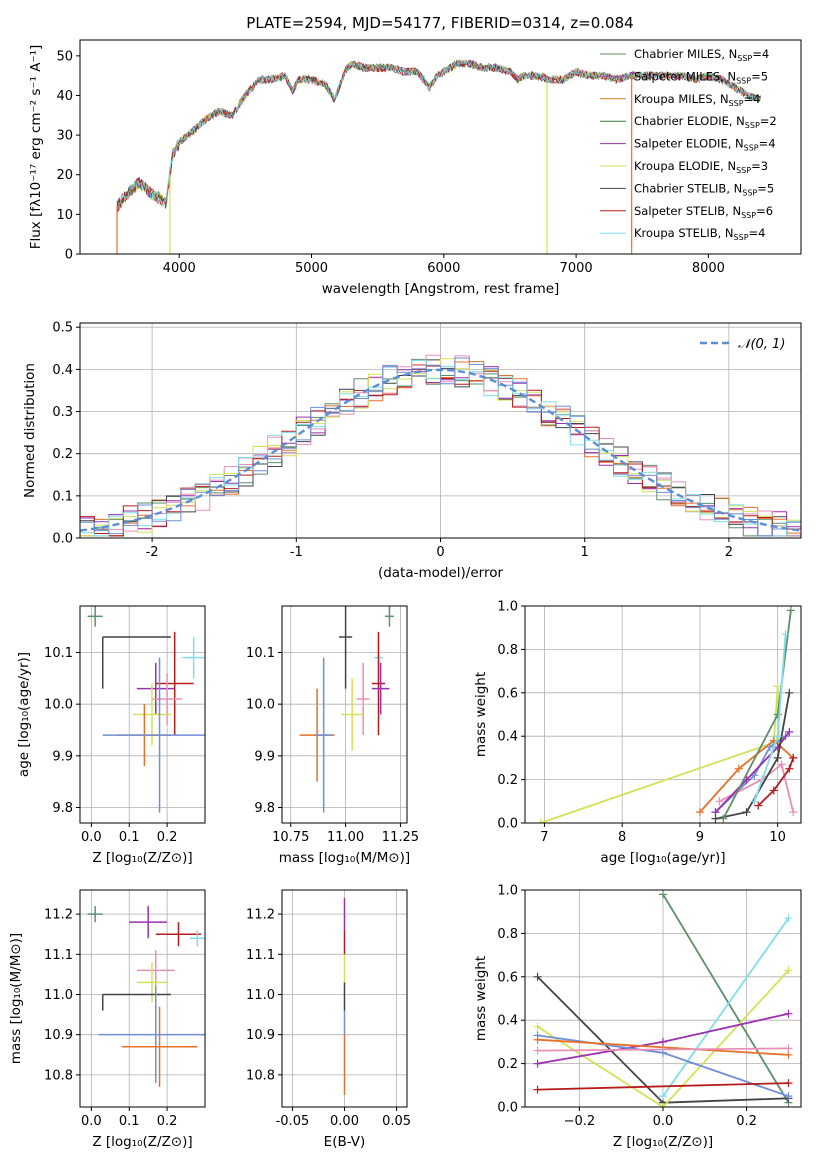  What do you see at coordinates (146, 996) in the screenshot?
I see `plot-area-mass_vs_Z` at bounding box center [146, 996].